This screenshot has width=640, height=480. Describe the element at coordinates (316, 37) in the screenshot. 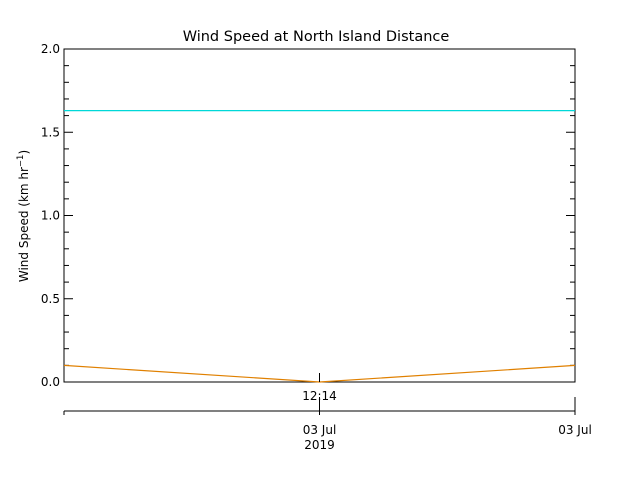

I see `chart-title: Wind Speed at North Island Distance` at that location.